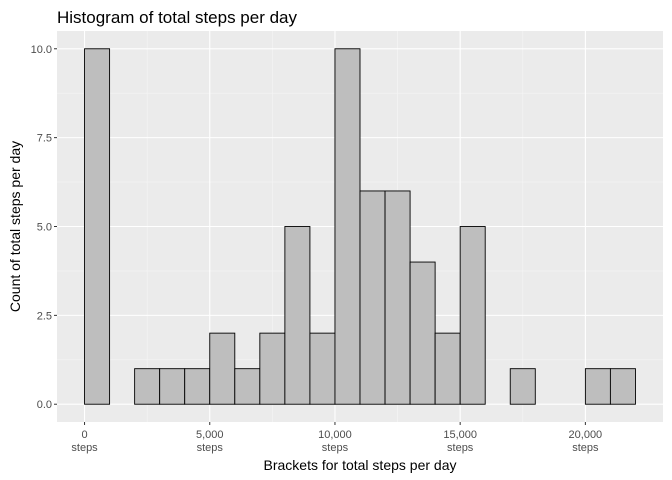 The height and width of the screenshot is (480, 672). Describe the element at coordinates (586, 435) in the screenshot. I see `x-tick-label: 20,000` at that location.